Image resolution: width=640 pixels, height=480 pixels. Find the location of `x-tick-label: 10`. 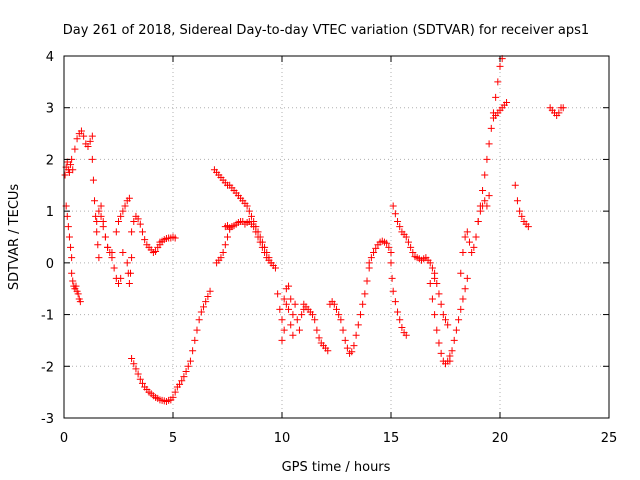

x-tick-label: 10 is located at coordinates (282, 438).